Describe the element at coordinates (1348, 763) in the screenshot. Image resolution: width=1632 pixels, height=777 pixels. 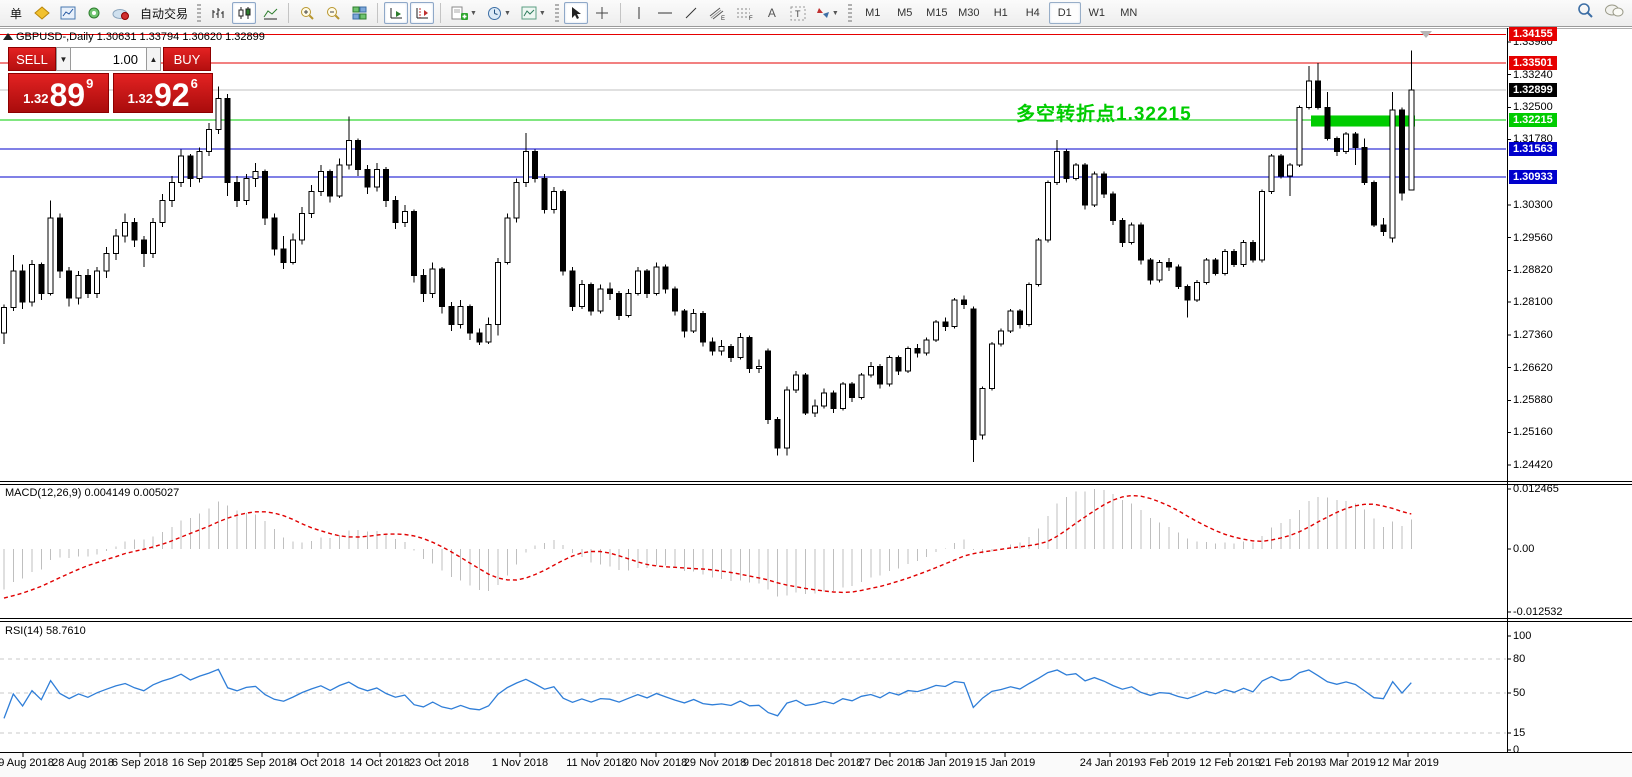
I see `x-axis-date-label: 3 Mar 2019` at that location.